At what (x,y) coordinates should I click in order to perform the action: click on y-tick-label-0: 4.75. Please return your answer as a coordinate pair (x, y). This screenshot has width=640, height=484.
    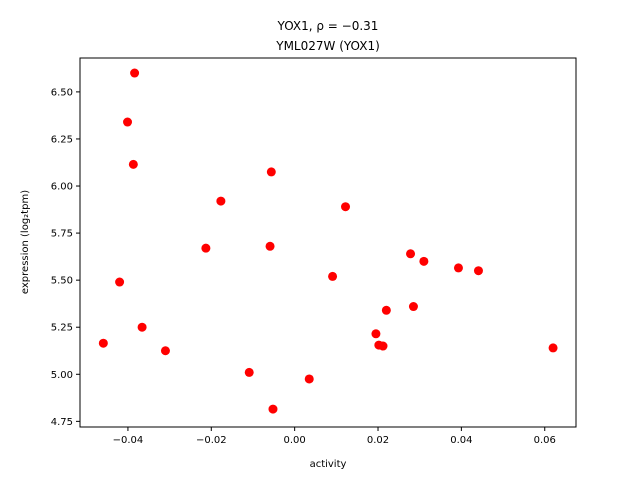
    Looking at the image, I should click on (62, 422).